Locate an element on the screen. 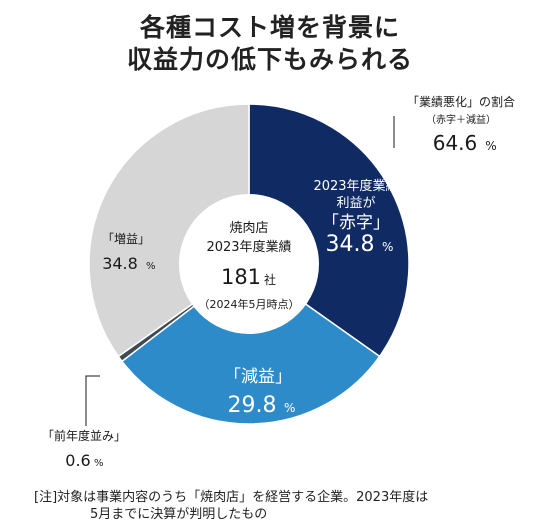  slice-value-flat: 0.6 is located at coordinates (77, 460).